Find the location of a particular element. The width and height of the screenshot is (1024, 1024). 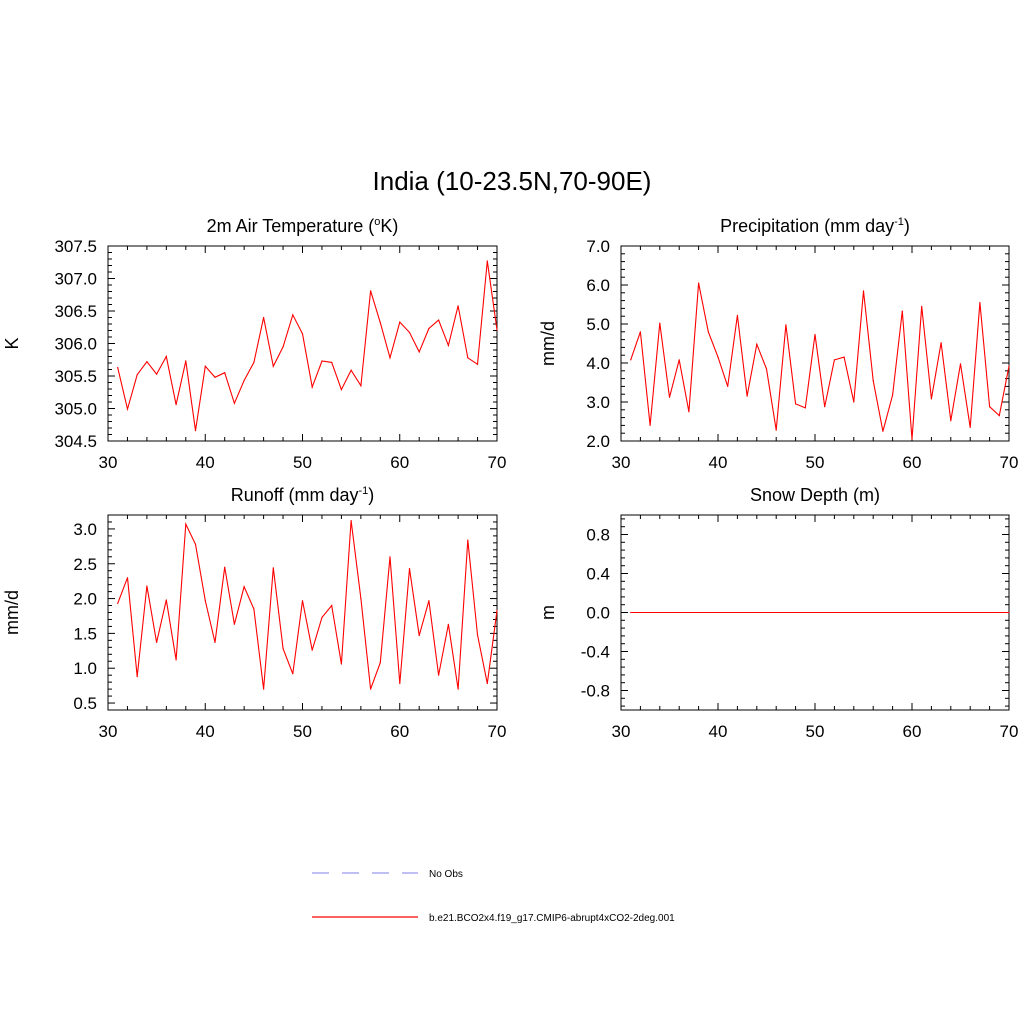

y-tick-label: 307.5 is located at coordinates (75, 246).